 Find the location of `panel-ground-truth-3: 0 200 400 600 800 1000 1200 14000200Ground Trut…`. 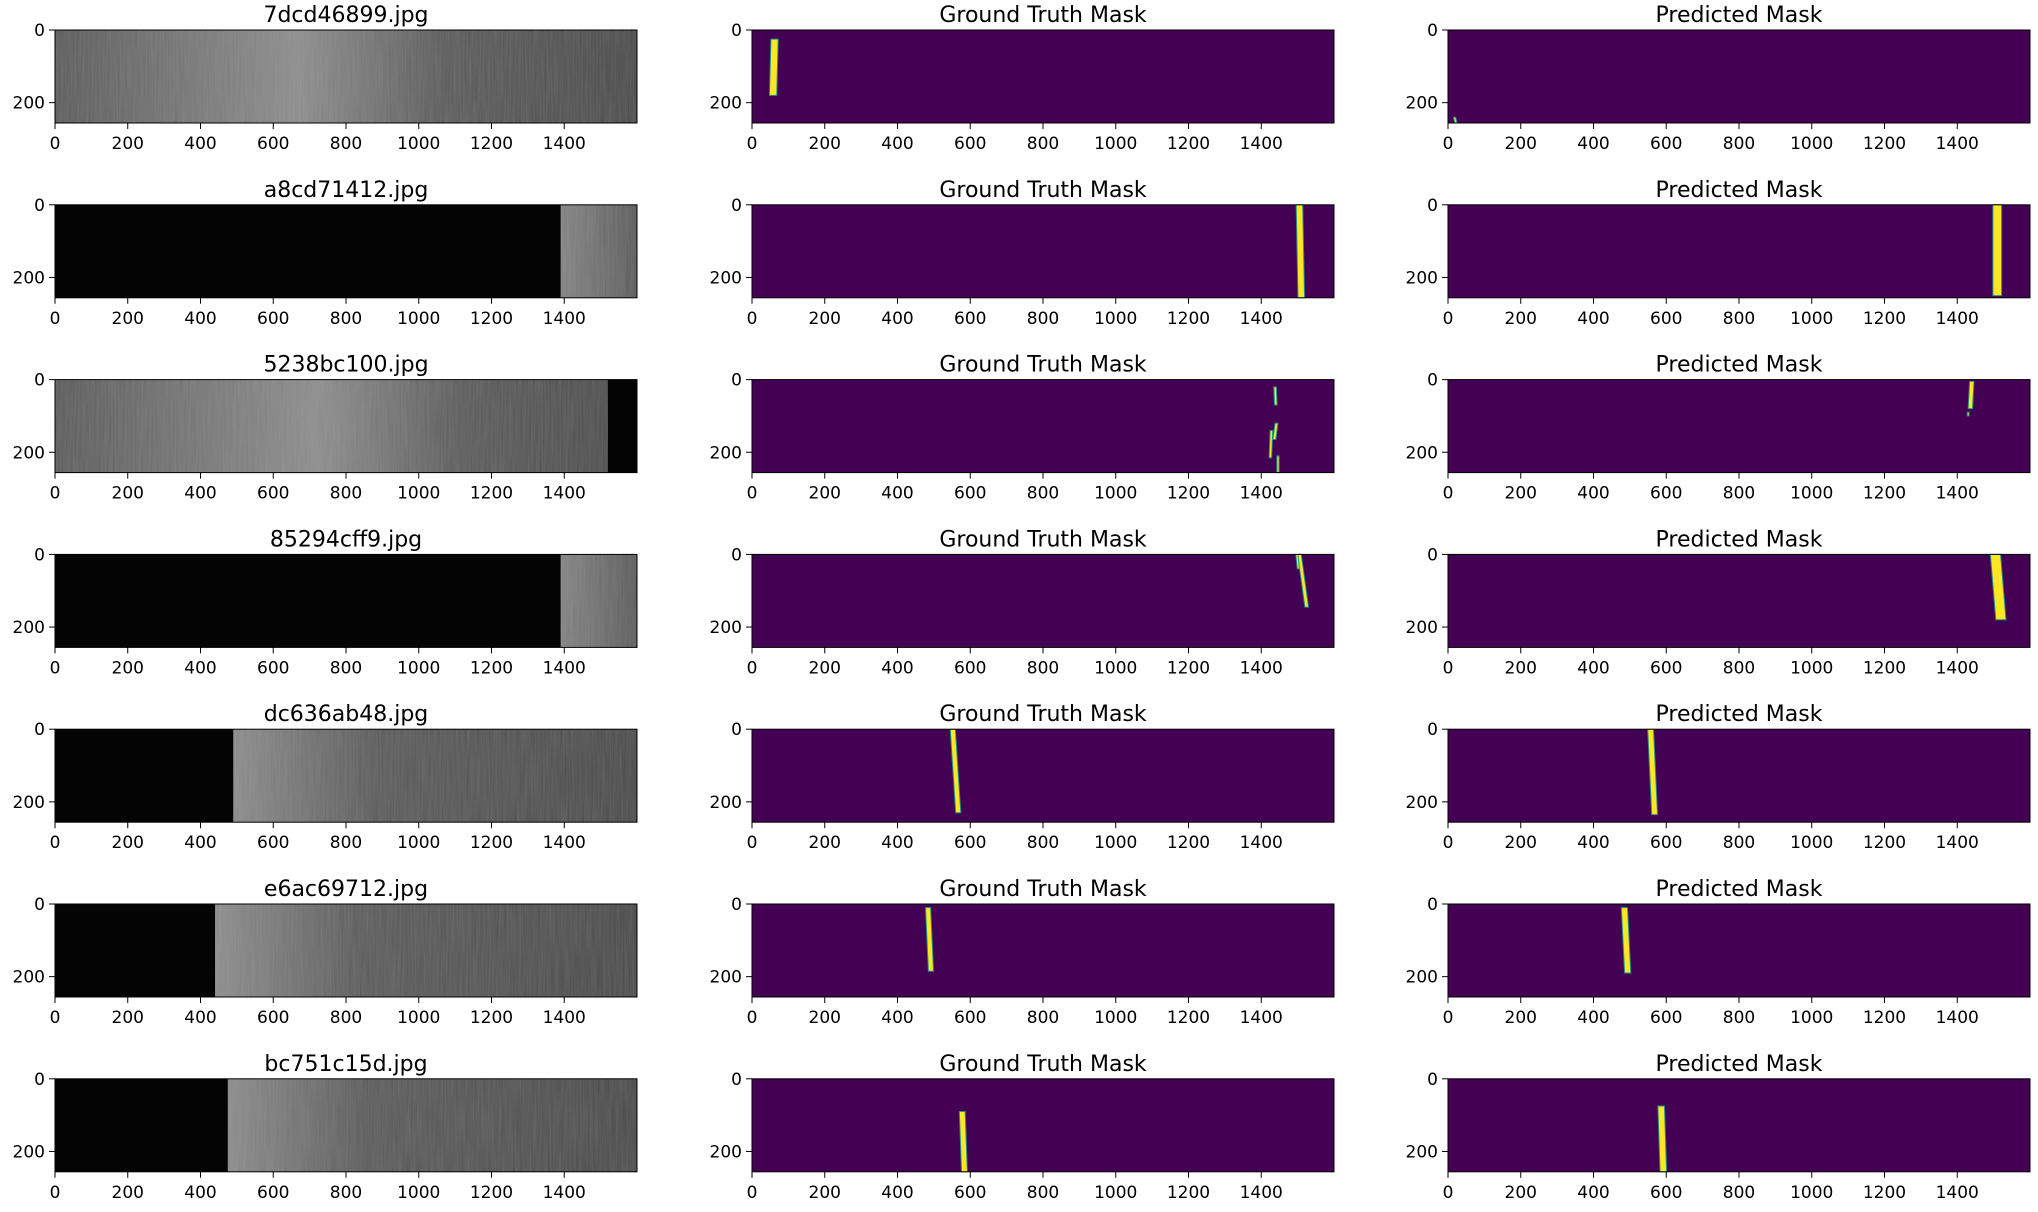

panel-ground-truth-3: 0 200 400 600 800 1000 1200 14000200Ground Trut… is located at coordinates (1022, 428).